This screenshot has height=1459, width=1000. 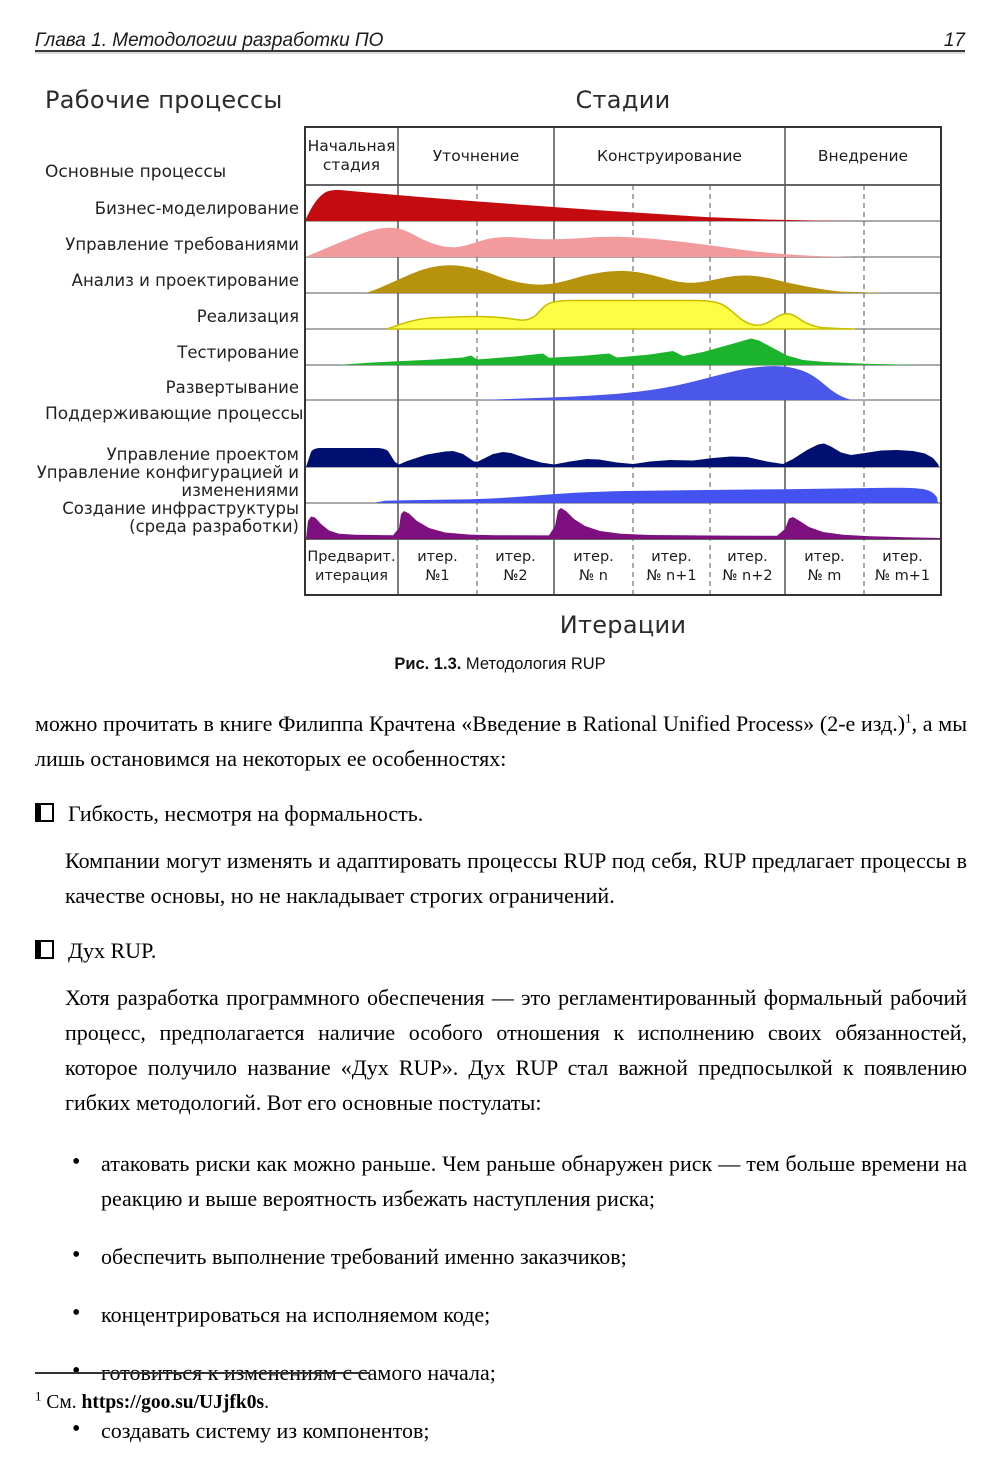 I want to click on iteration-cell-n2: итер. № n+2, so click(x=747, y=566).